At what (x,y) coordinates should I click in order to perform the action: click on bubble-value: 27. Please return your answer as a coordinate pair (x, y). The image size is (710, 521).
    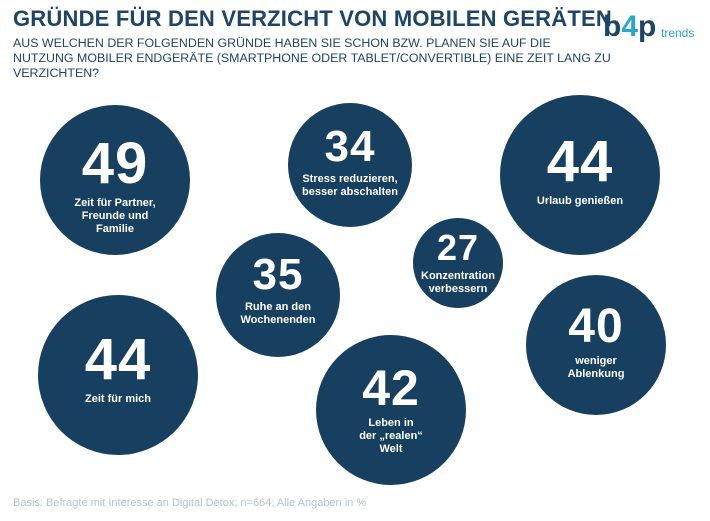
    Looking at the image, I should click on (458, 247).